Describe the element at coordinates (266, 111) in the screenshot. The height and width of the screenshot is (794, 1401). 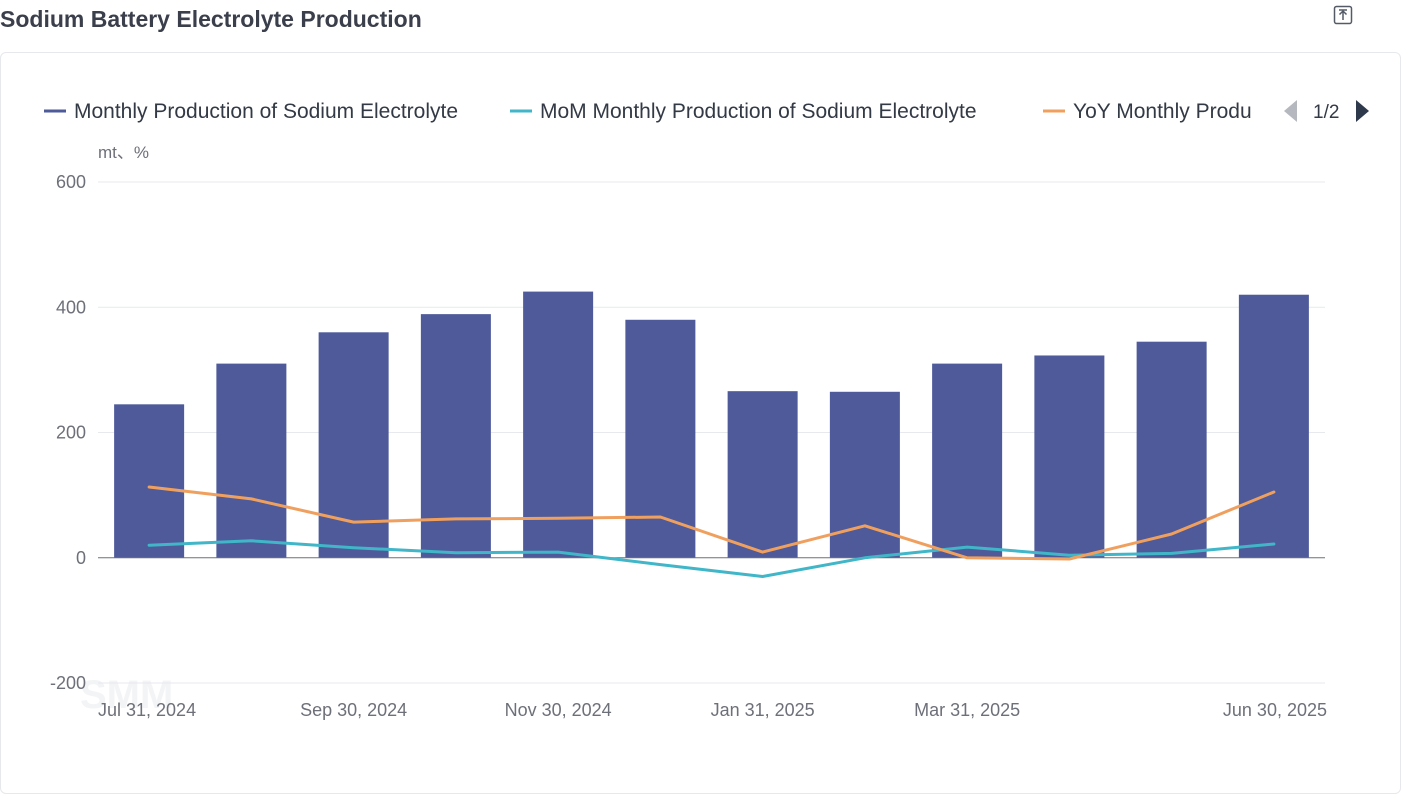
I see `legend-label-production: Monthly Production of Sodium Electrolyte` at that location.